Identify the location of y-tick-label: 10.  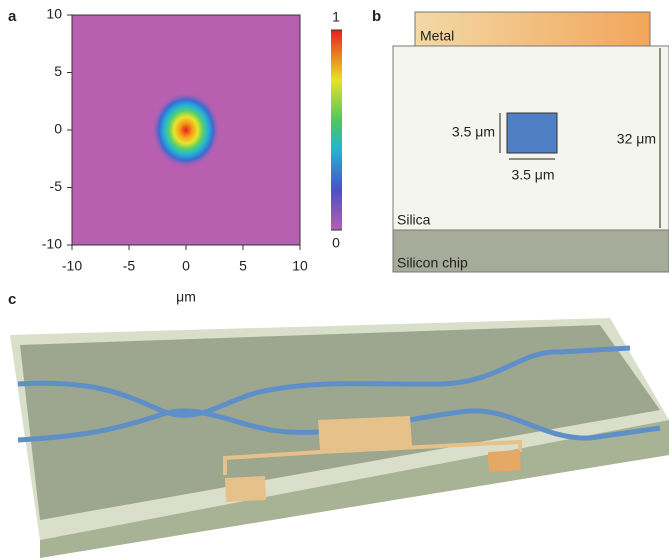
(54, 14).